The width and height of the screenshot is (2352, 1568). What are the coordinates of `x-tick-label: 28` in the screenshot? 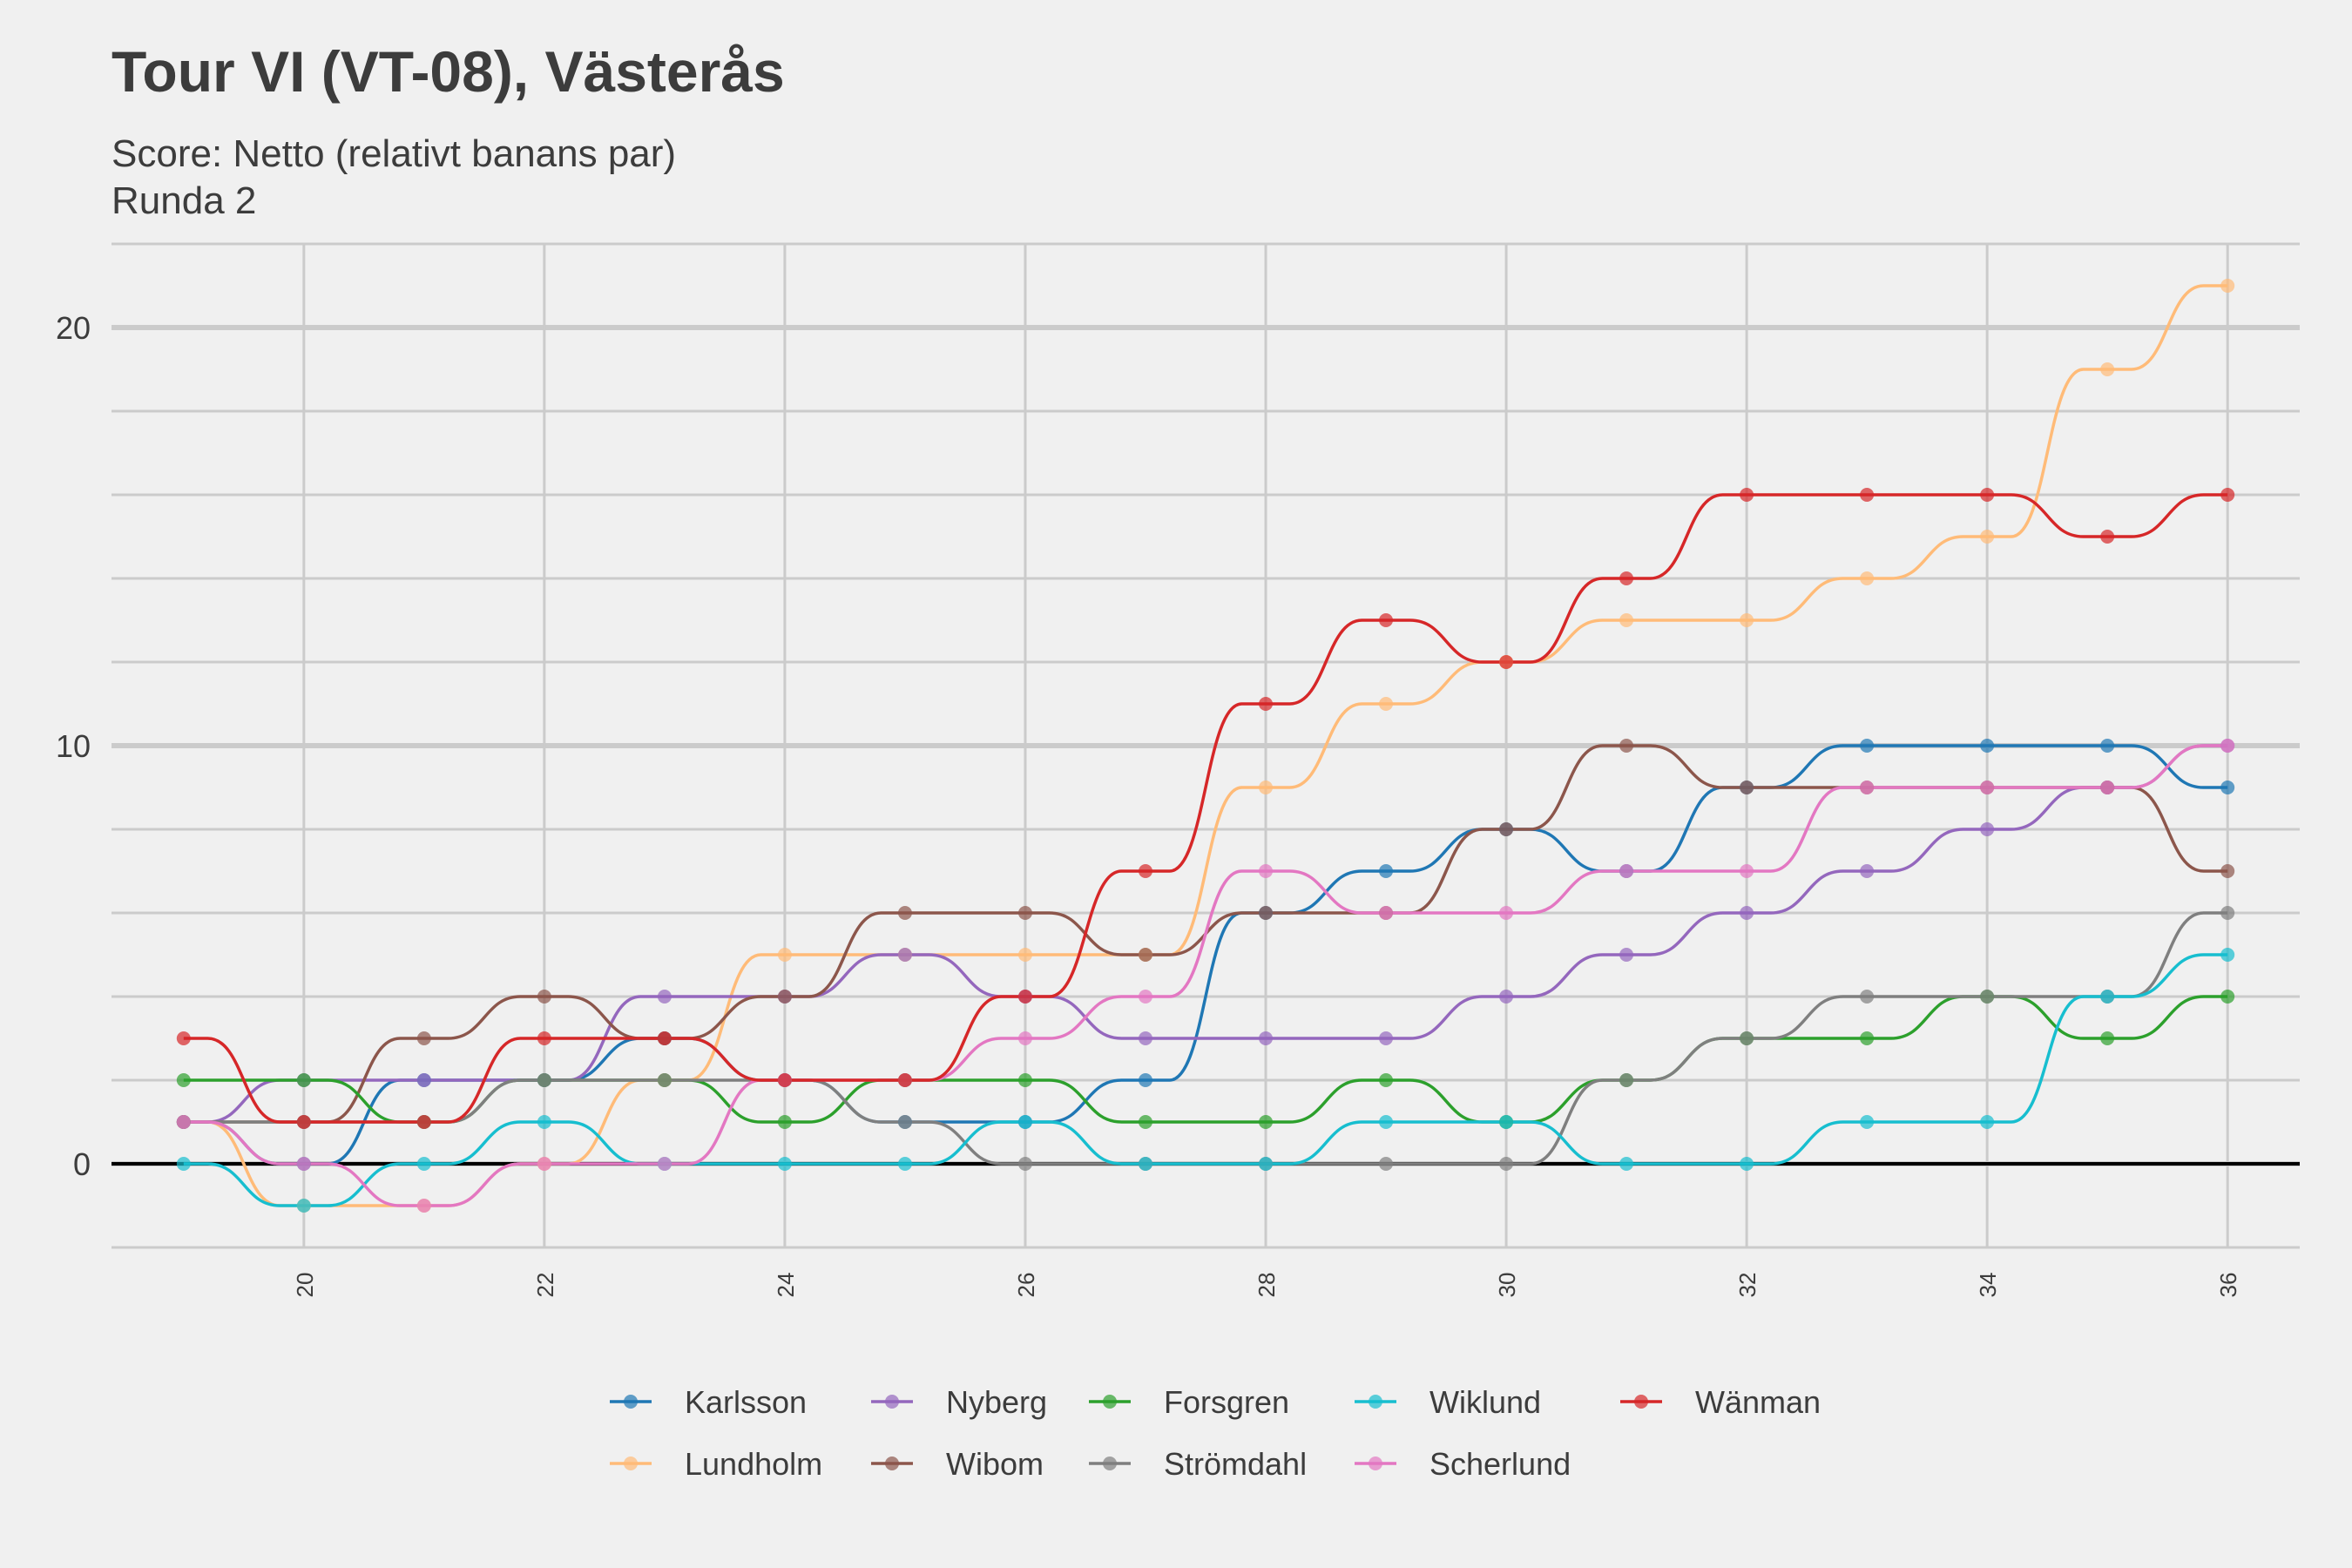 It's located at (1267, 1285).